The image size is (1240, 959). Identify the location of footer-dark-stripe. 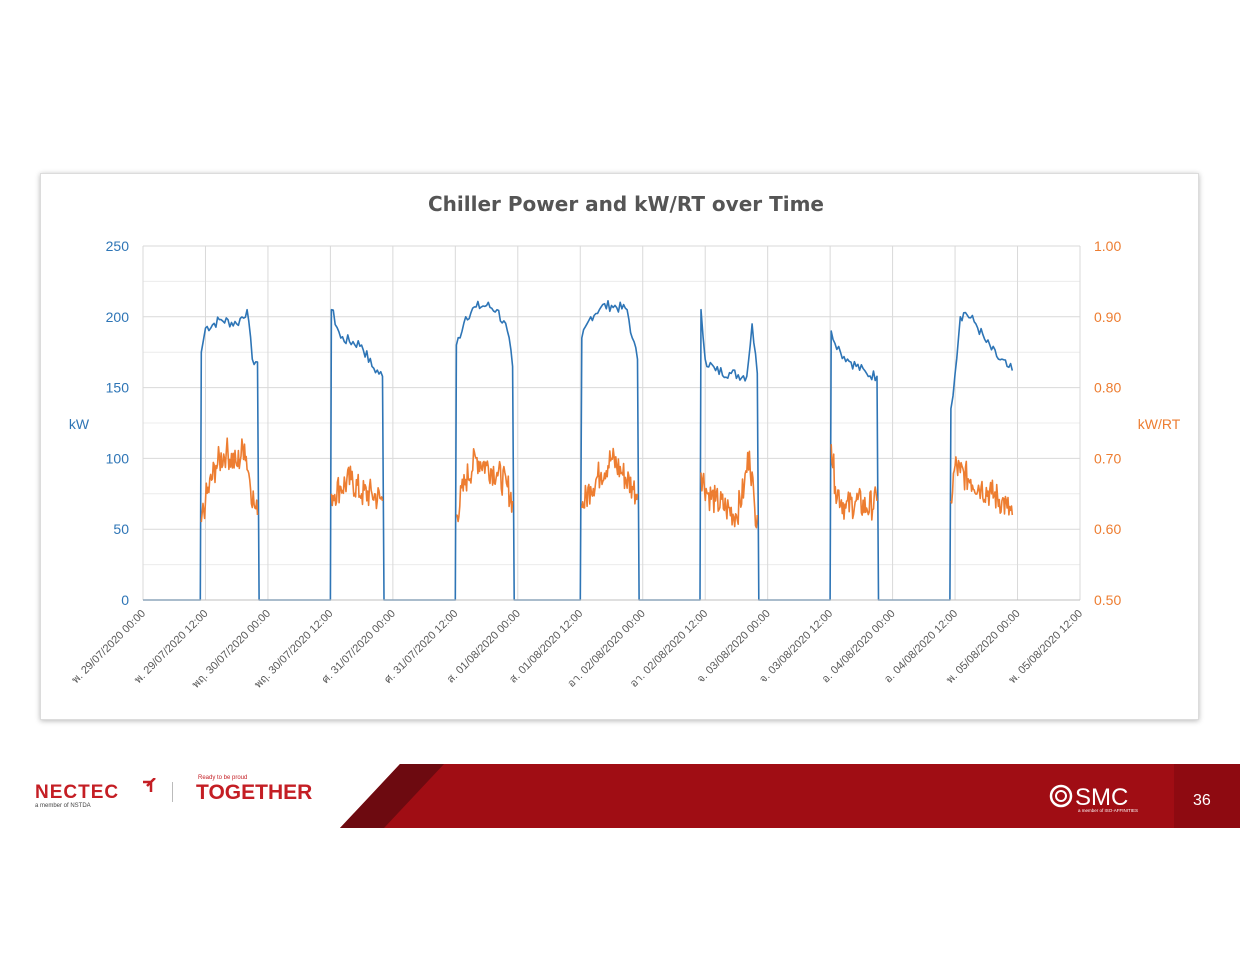
(392, 796).